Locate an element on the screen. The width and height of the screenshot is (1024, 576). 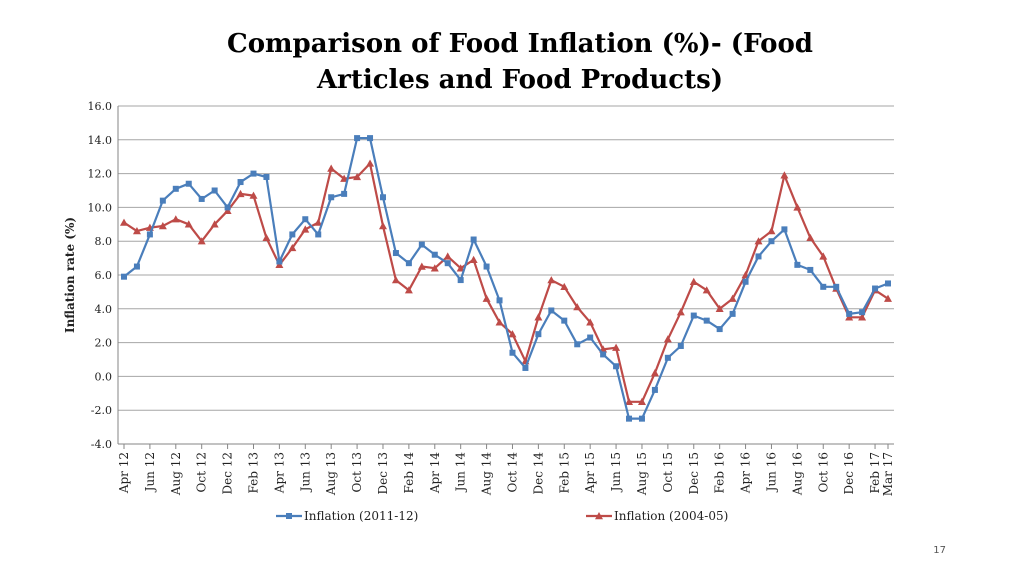
y-tick-label: -4.0 is located at coordinates (101, 444).